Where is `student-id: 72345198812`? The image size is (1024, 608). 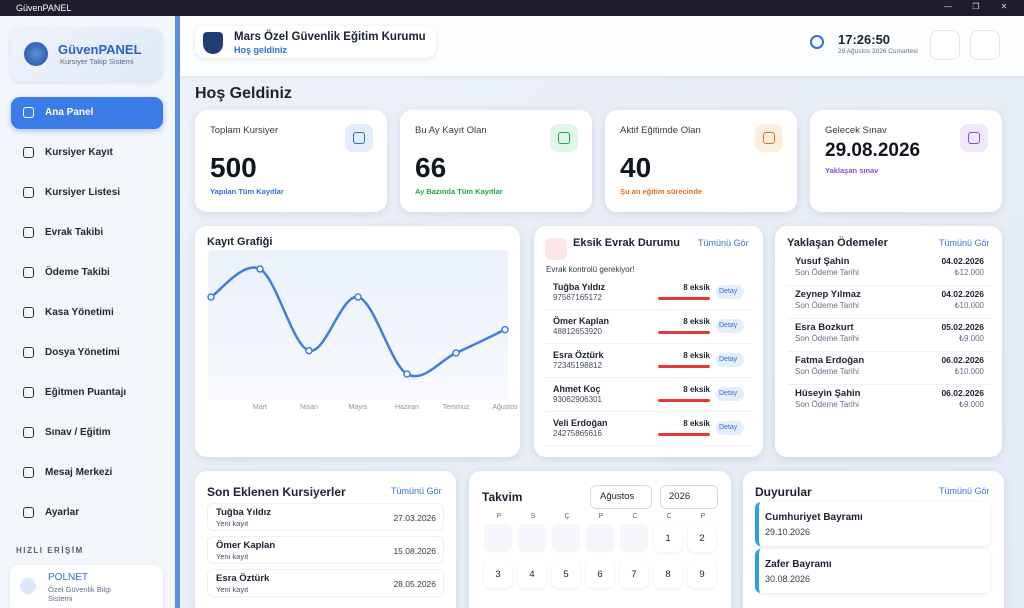 student-id: 72345198812 is located at coordinates (577, 365).